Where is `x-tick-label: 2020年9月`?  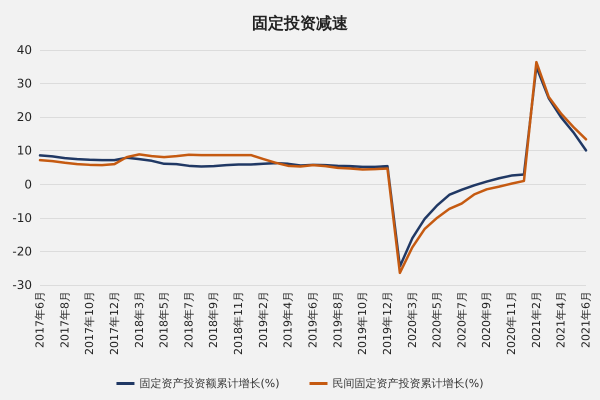
x-tick-label: 2020年9月 is located at coordinates (487, 319).